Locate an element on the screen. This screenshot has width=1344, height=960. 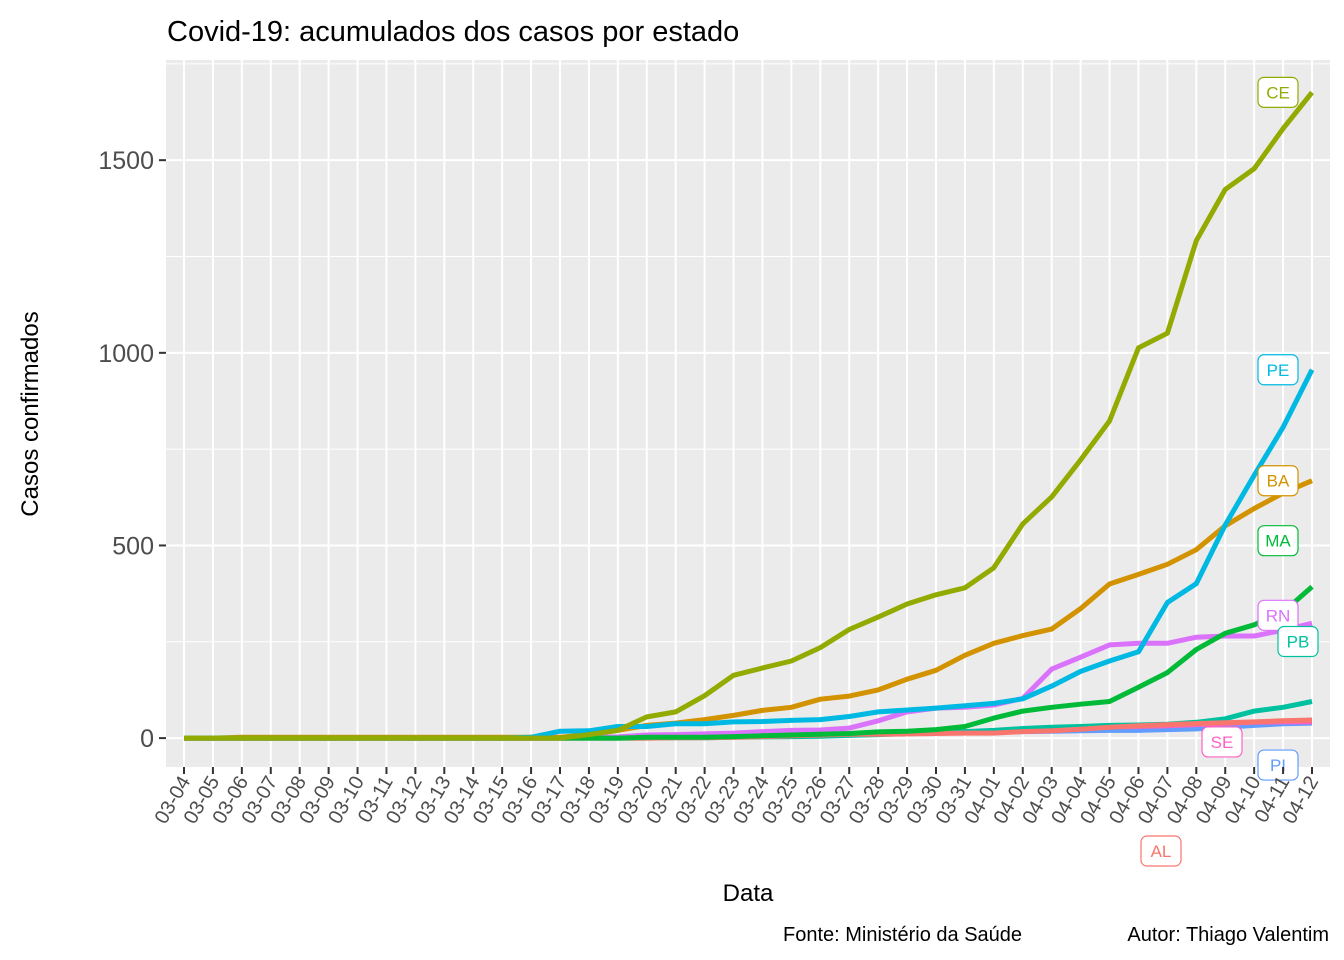
series-labels: CE PE BA MA RN AL PB SE PI is located at coordinates (1229, 471).